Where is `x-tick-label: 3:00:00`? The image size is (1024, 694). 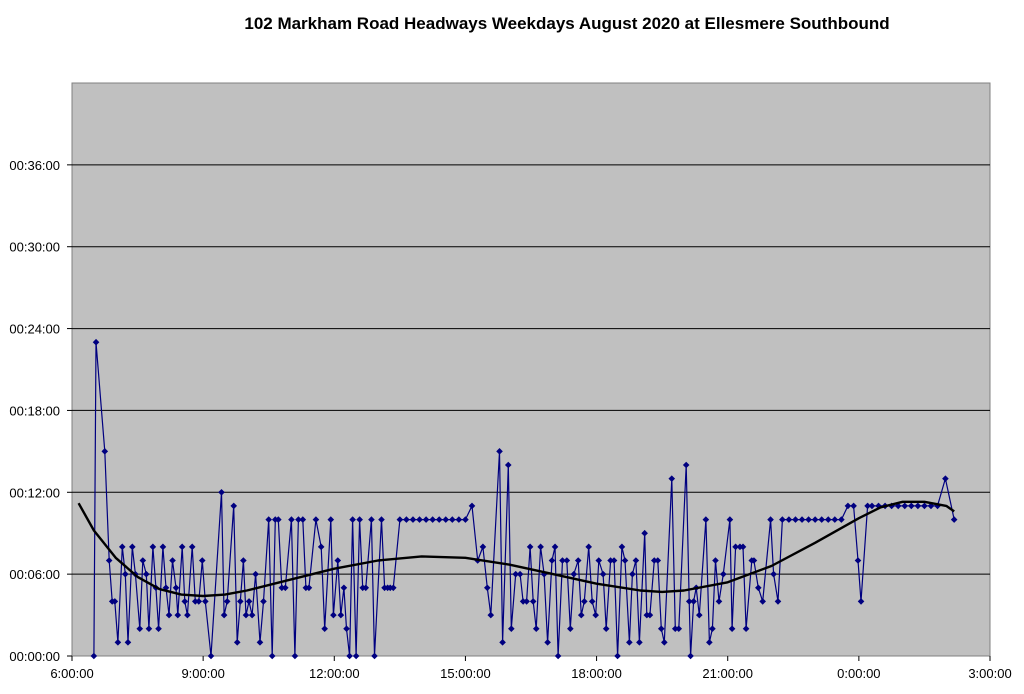 x-tick-label: 3:00:00 is located at coordinates (989, 673).